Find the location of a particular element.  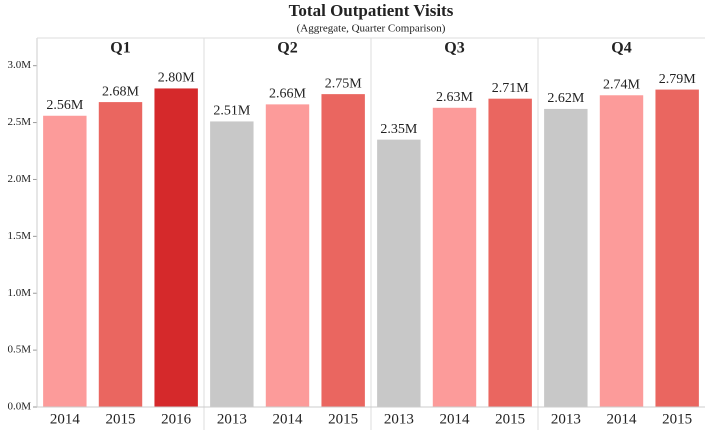

value-label: 2.66M is located at coordinates (288, 94).